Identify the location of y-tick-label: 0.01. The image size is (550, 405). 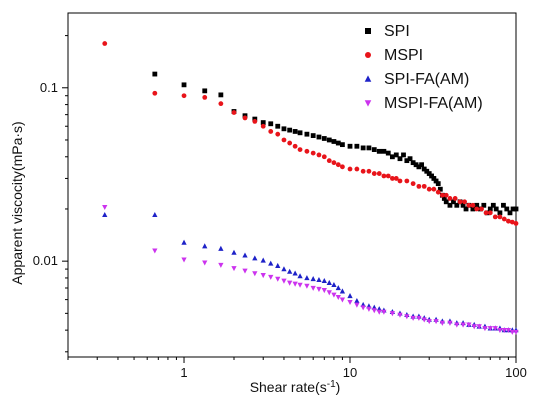
(45, 260).